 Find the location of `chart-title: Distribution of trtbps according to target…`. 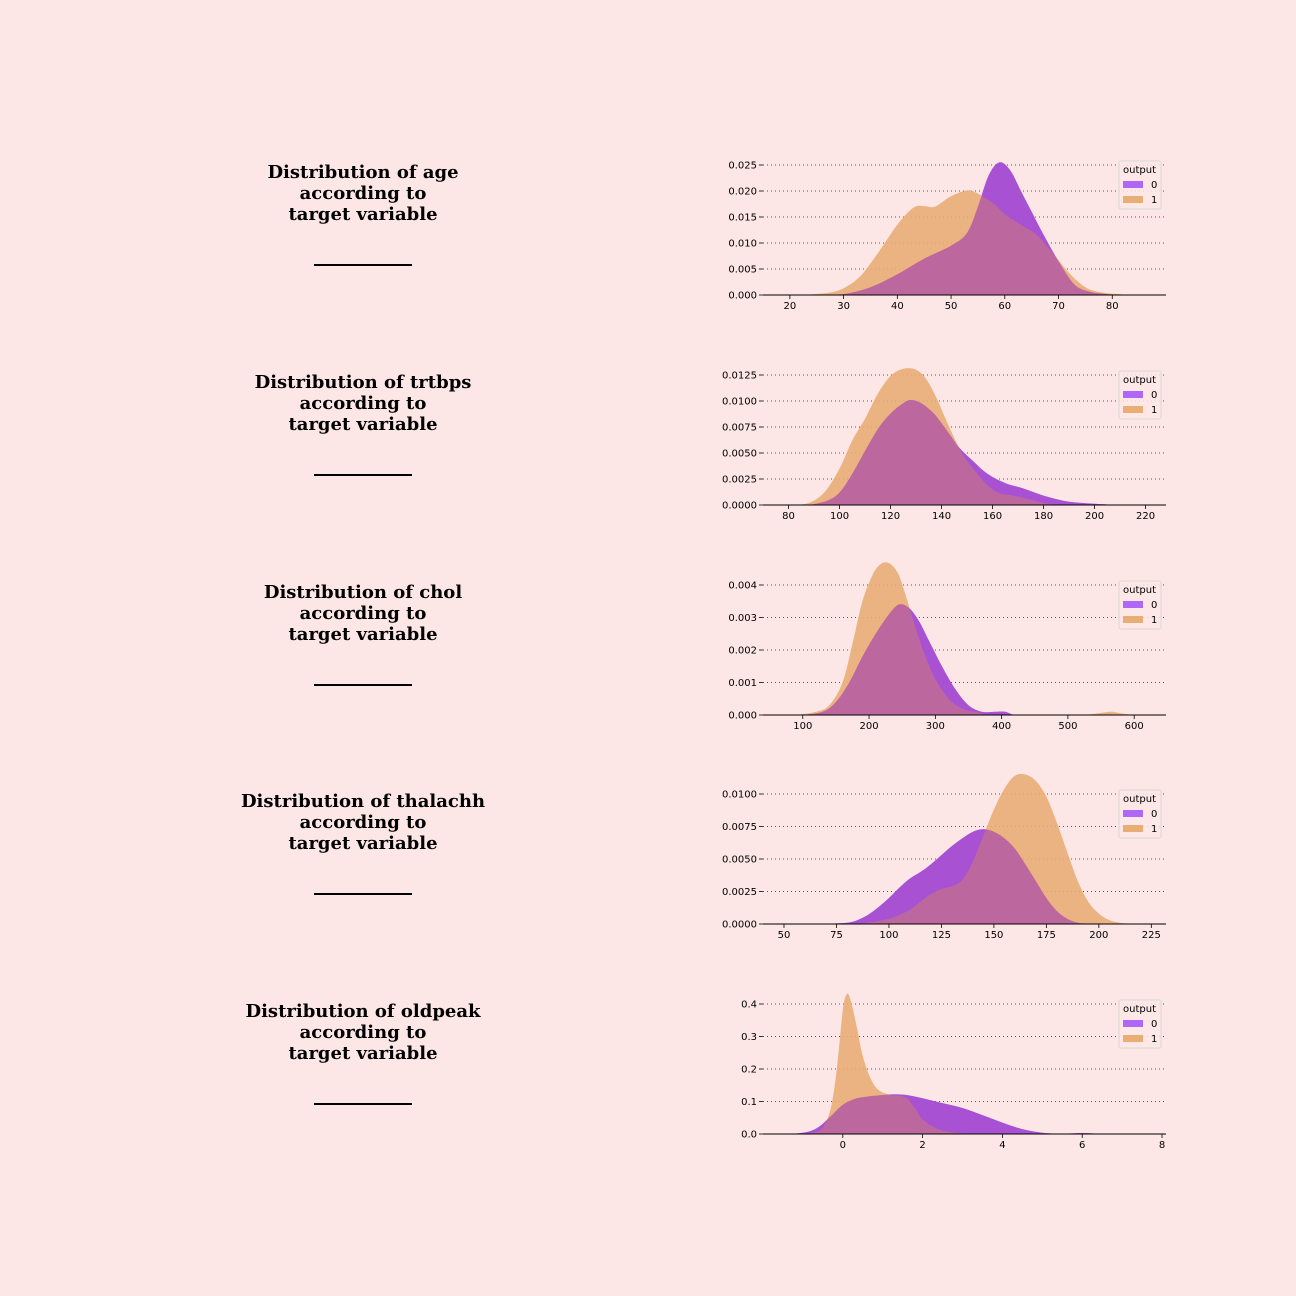

chart-title: Distribution of trtbps according to target… is located at coordinates (363, 403).